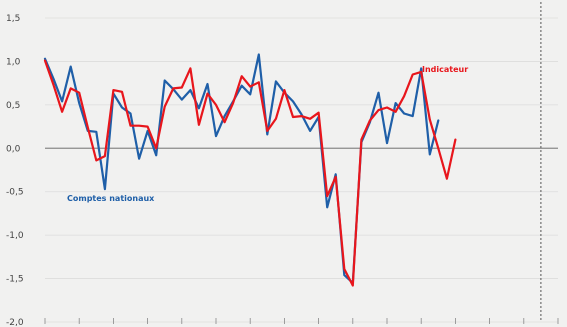 Image resolution: width=567 pixels, height=327 pixels. I want to click on y-tick-label: -2,0, so click(15, 322).